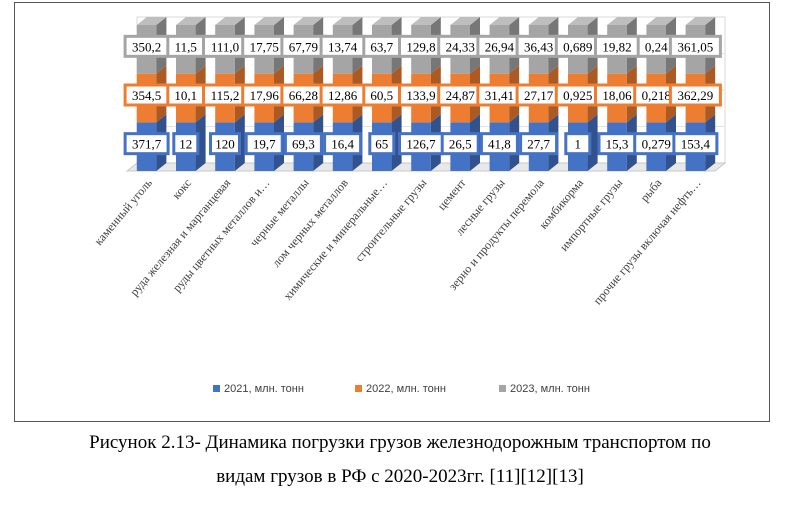 The image size is (800, 518). Describe the element at coordinates (146, 46) in the screenshot. I see `data-label-3-1: 350,2` at that location.